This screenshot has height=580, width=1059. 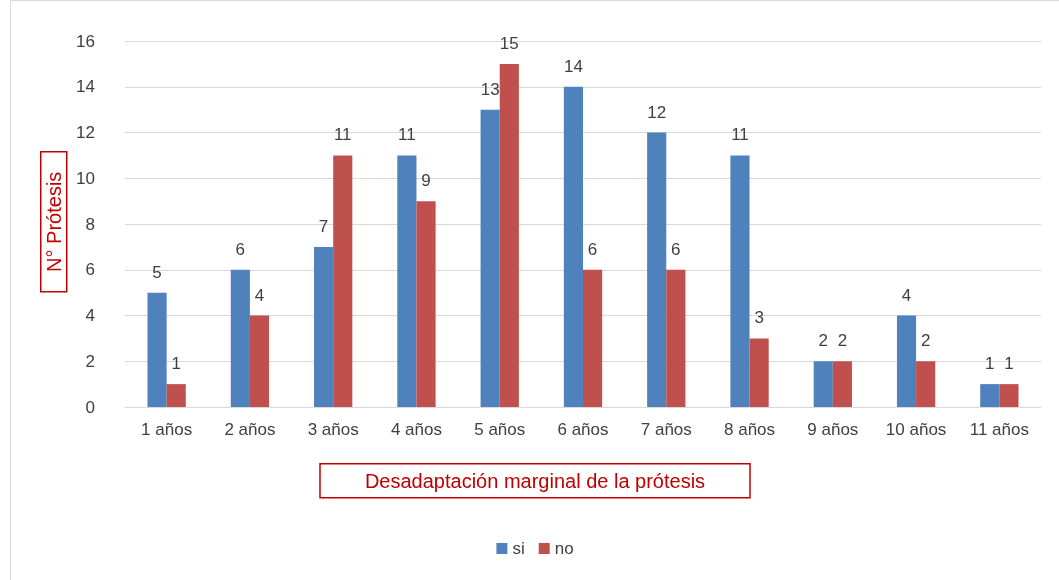 What do you see at coordinates (333, 429) in the screenshot?
I see `x-tick-label: 3 años` at bounding box center [333, 429].